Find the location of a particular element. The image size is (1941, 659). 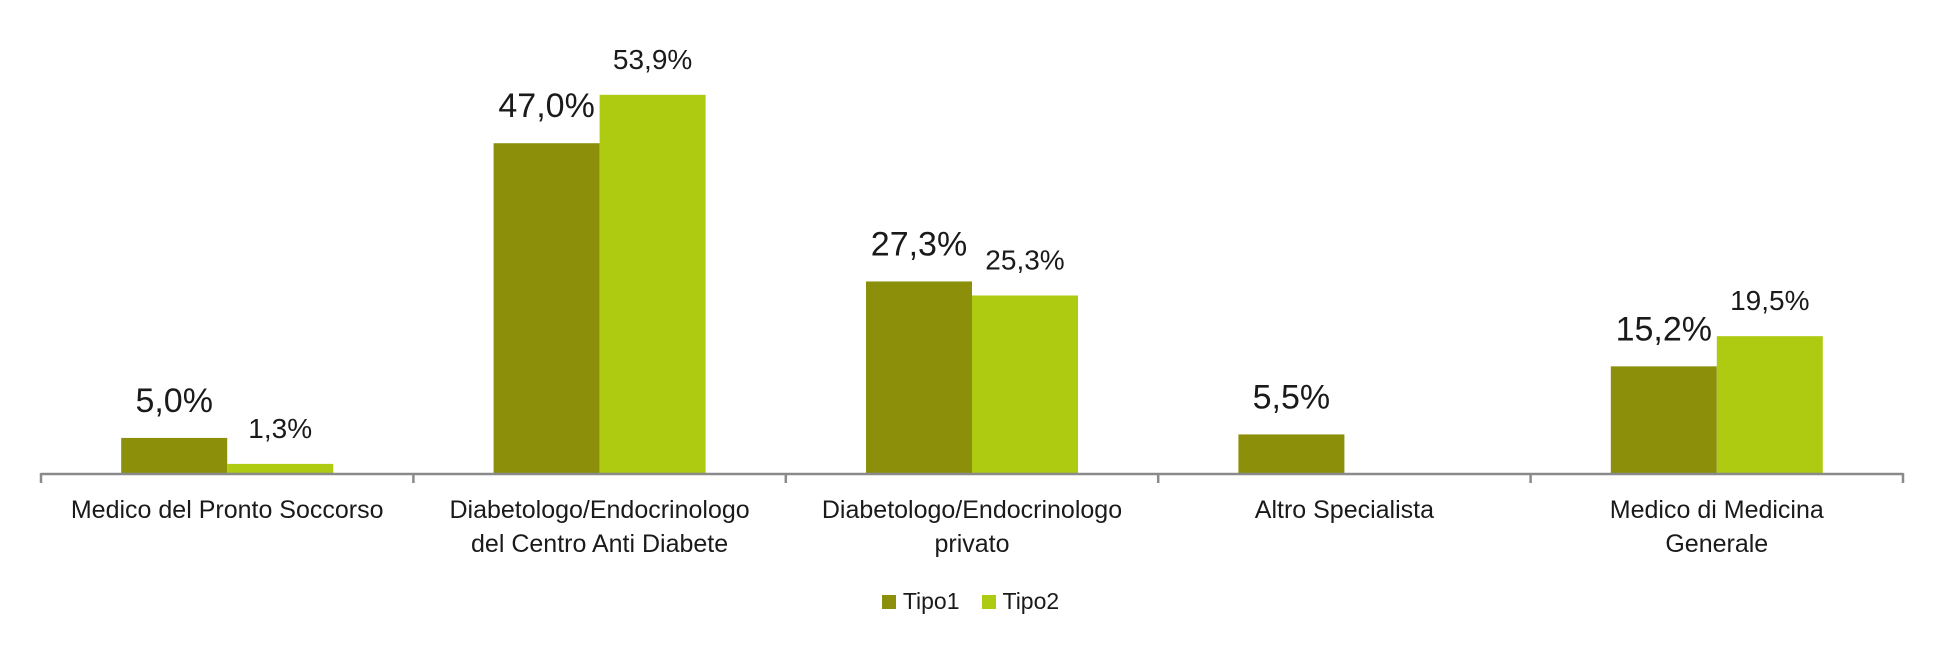

legend: Tipo1 Tipo2 is located at coordinates (970, 601).